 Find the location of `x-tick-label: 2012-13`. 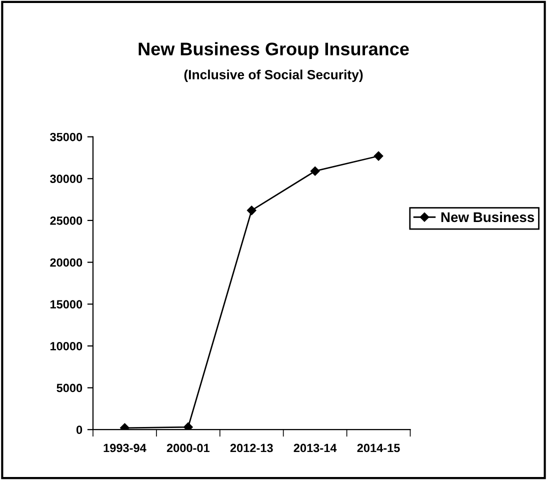

x-tick-label: 2012-13 is located at coordinates (251, 448).